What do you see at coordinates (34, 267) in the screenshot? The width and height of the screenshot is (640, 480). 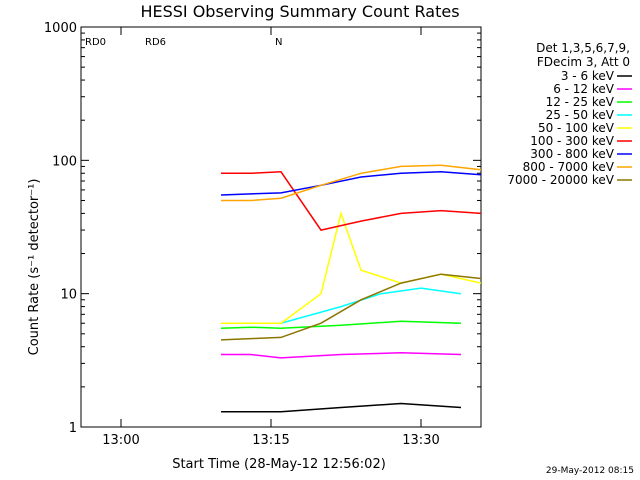 I see `y-axis-label: Count Rate (s⁻¹ detector⁻¹)` at bounding box center [34, 267].